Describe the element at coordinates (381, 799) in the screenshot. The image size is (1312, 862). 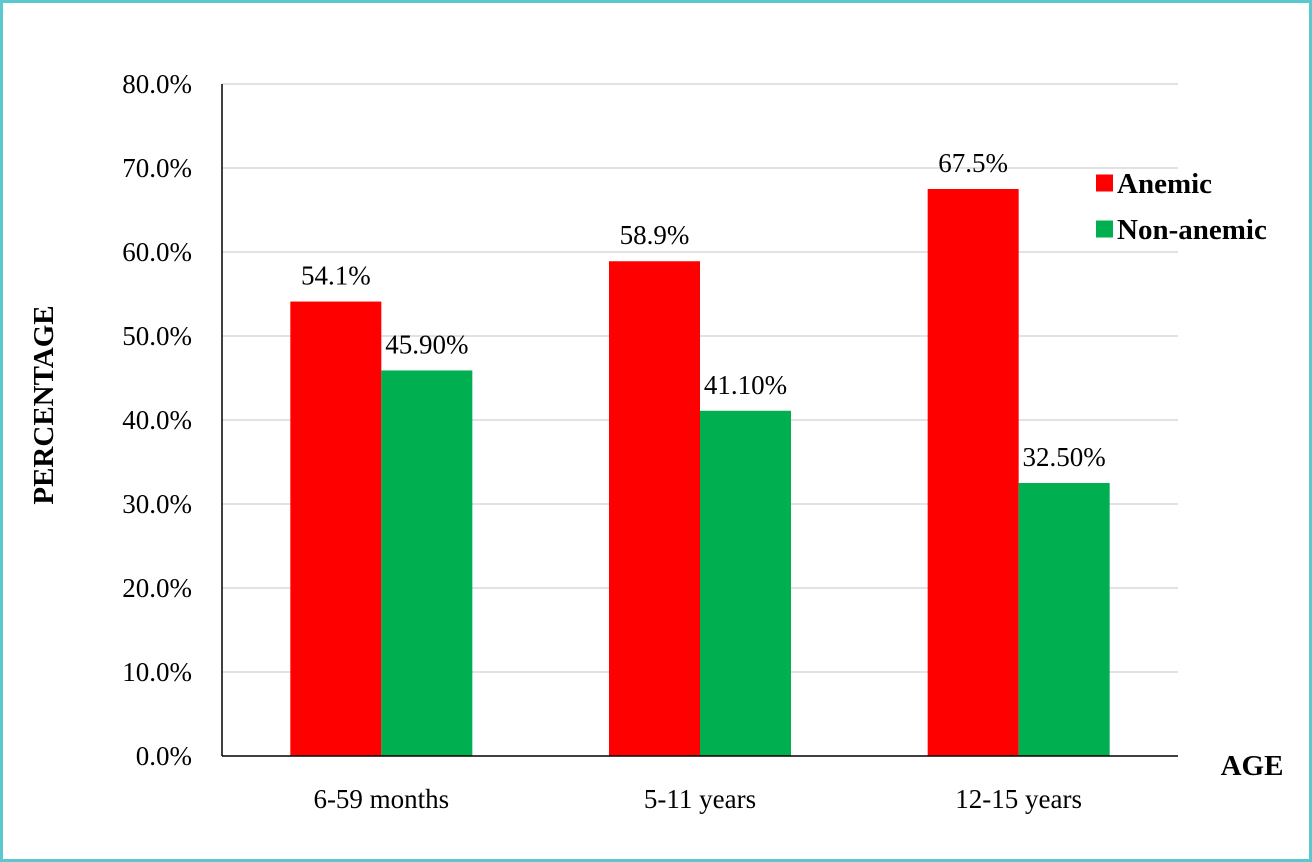
I see `x-tick-label: 6-59 months` at that location.